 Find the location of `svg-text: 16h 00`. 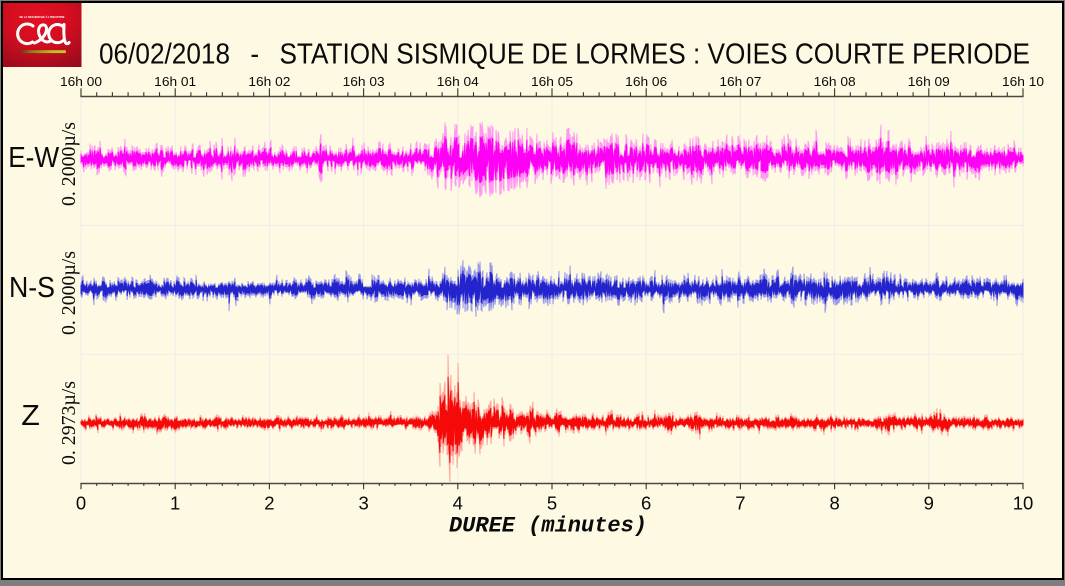

svg-text: 16h 00 is located at coordinates (81, 81).